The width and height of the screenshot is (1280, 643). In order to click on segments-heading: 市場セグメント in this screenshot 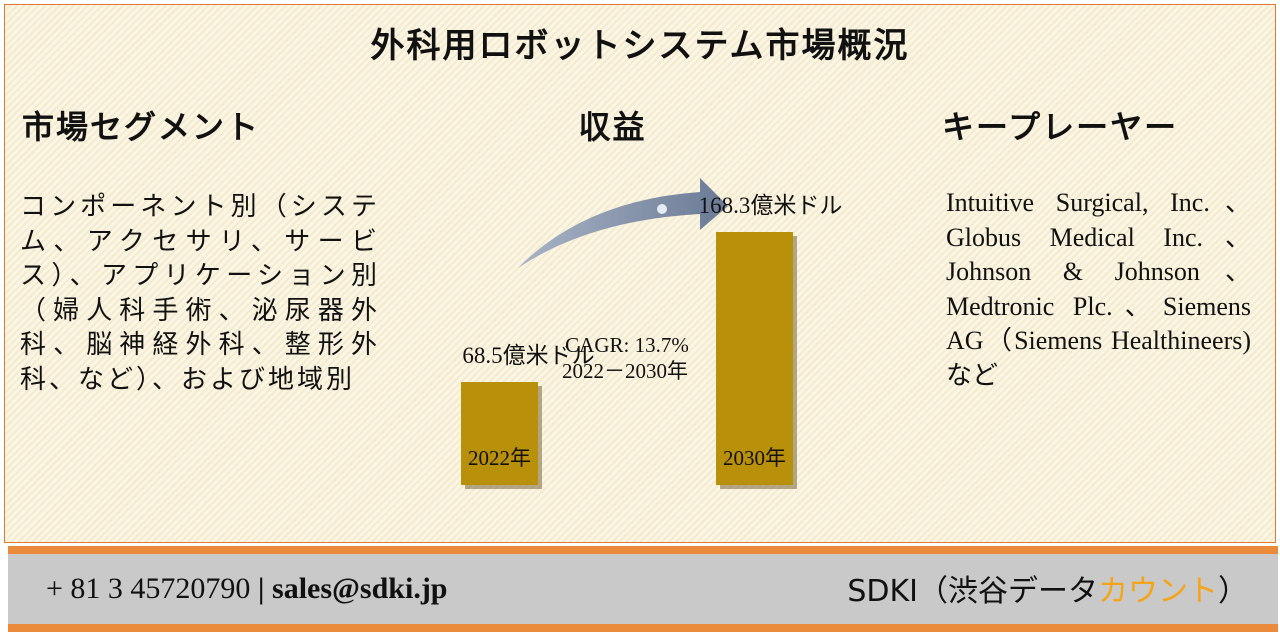, I will do `click(141, 127)`.